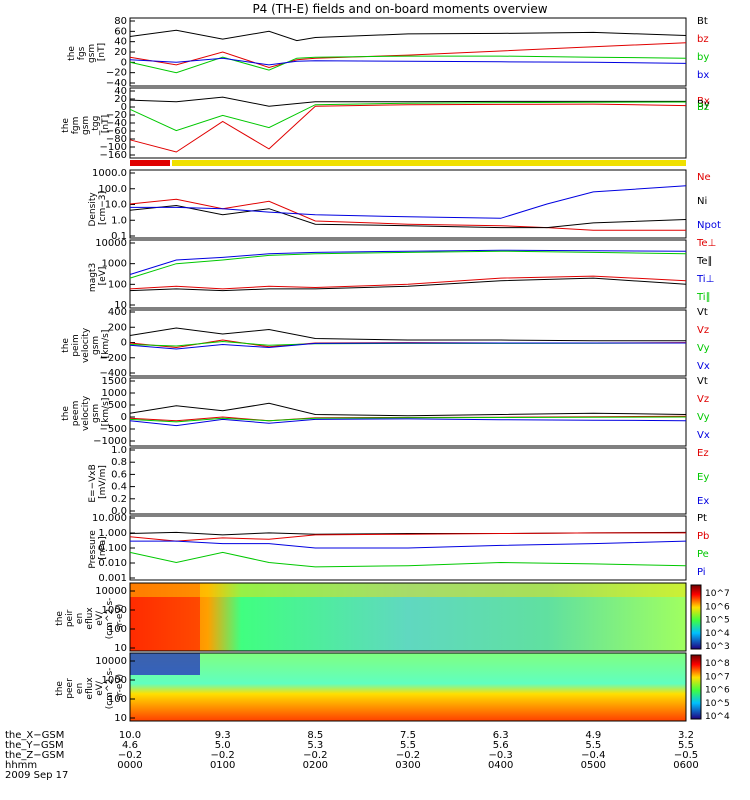 Image resolution: width=750 pixels, height=800 pixels. Describe the element at coordinates (120, 21) in the screenshot. I see `y-tick-label: 80` at that location.